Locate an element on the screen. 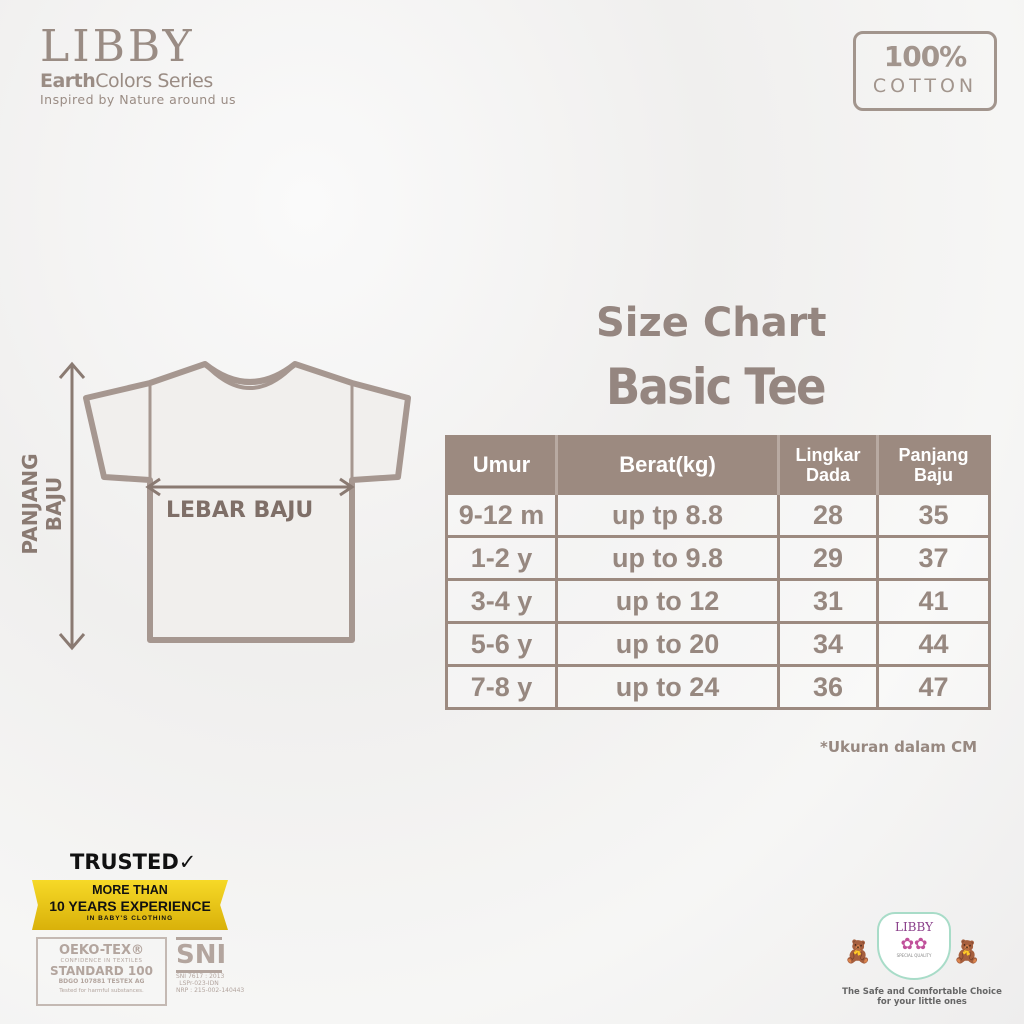 The width and height of the screenshot is (1024, 1024). cell-age: 9-12 m is located at coordinates (501, 515).